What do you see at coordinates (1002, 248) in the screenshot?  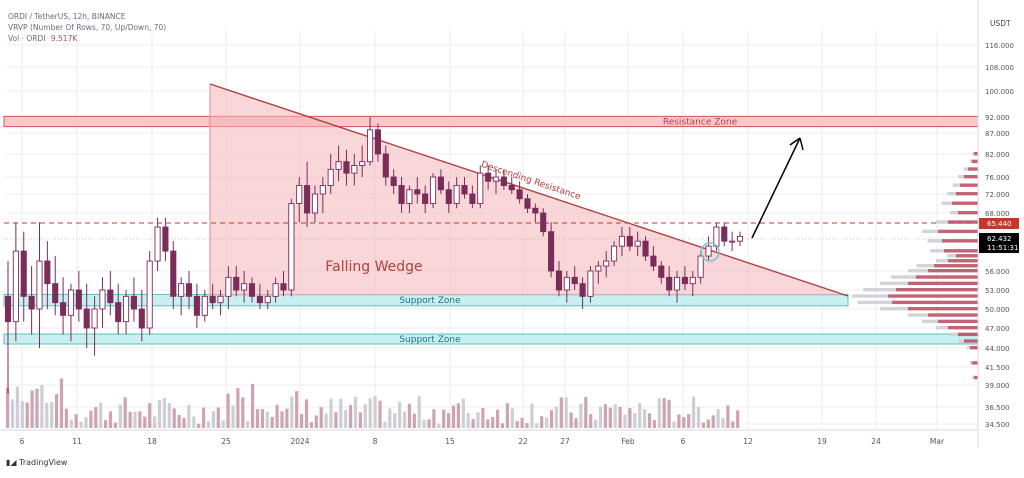 I see `last-price-time: 11:51:31` at bounding box center [1002, 248].